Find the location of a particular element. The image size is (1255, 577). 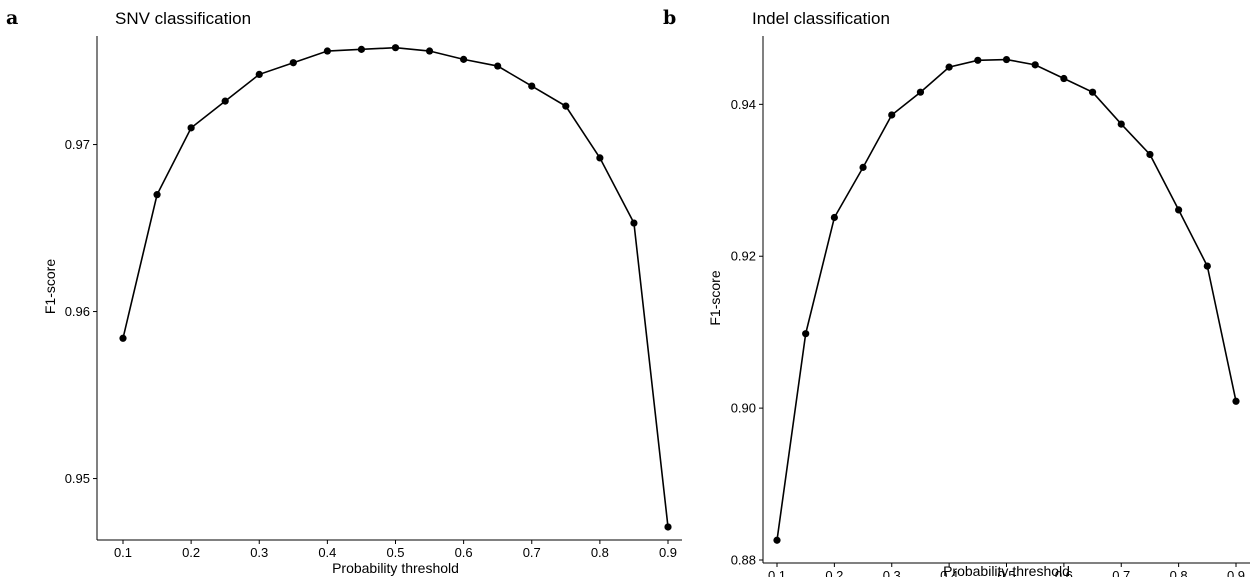

y-tick-label: 0.92 is located at coordinates (743, 256).